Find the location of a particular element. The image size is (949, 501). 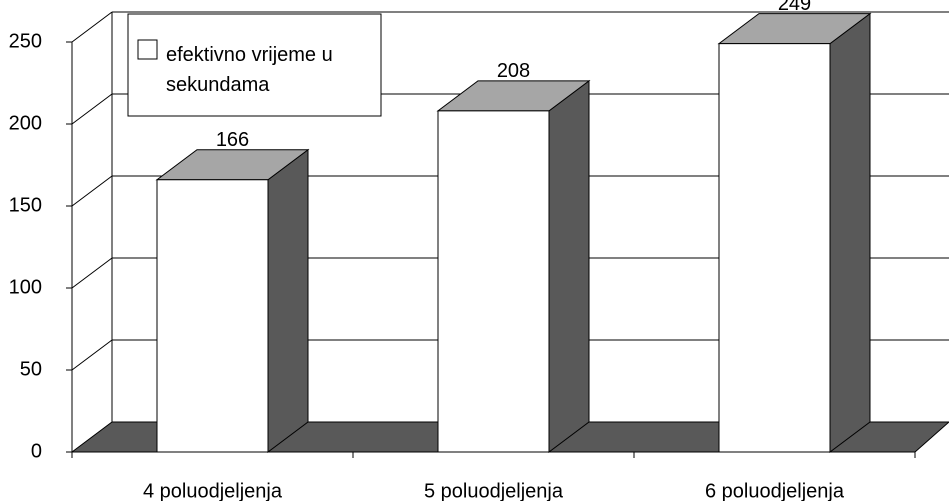

value-label: 208 is located at coordinates (513, 71).